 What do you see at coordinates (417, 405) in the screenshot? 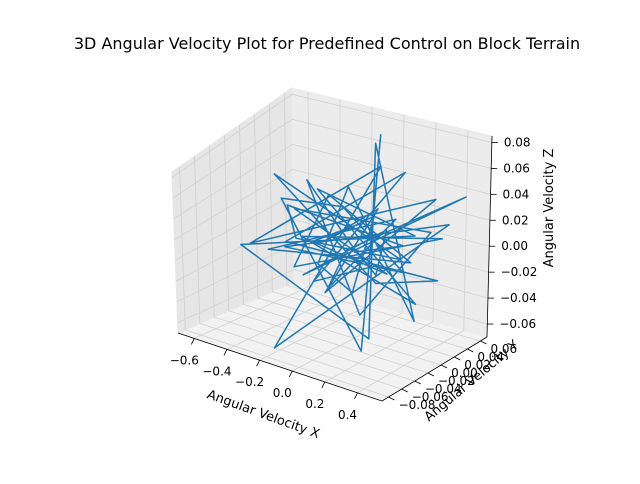
I see `y-tick-label: −0.08` at bounding box center [417, 405].